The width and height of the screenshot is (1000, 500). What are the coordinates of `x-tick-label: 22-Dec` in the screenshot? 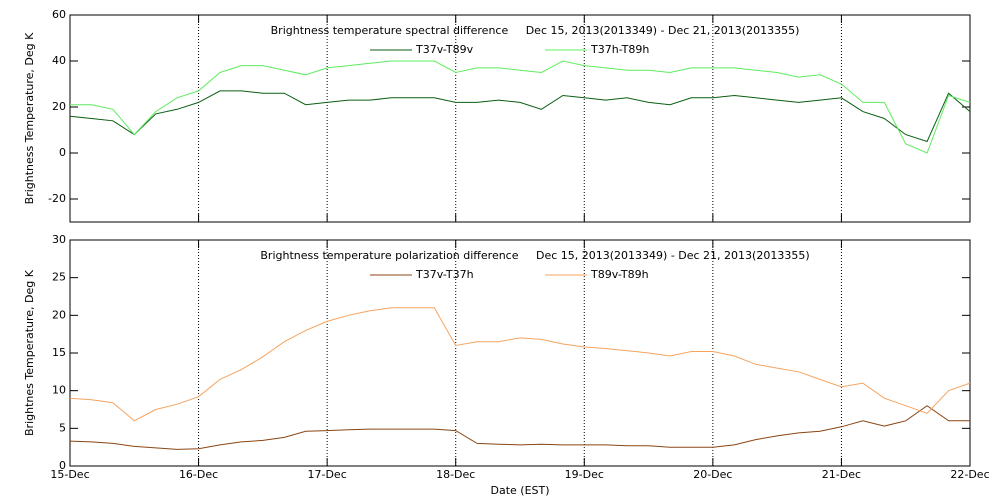 It's located at (969, 474).